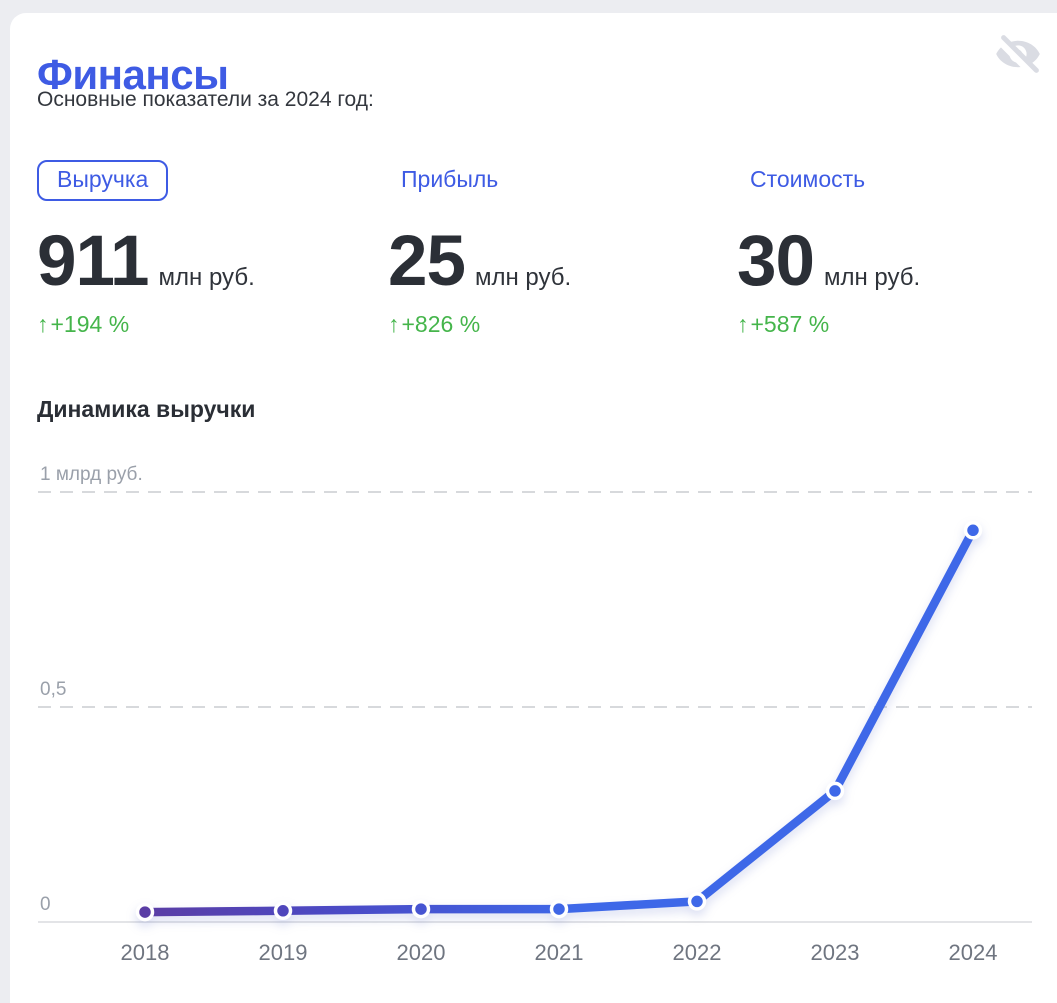  Describe the element at coordinates (207, 249) in the screenshot. I see `metric-column-revenue: Выручка 911 млн руб. ↑+194 %` at that location.